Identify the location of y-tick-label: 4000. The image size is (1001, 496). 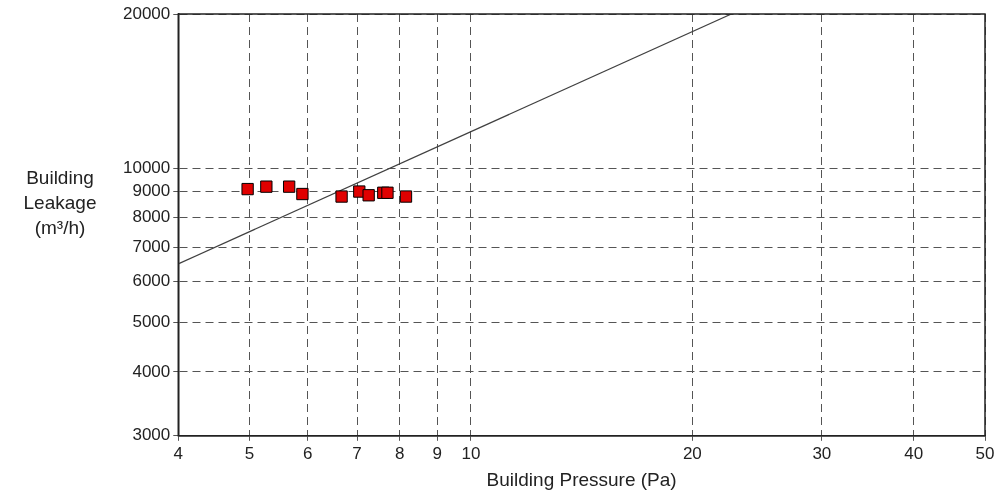
(151, 371).